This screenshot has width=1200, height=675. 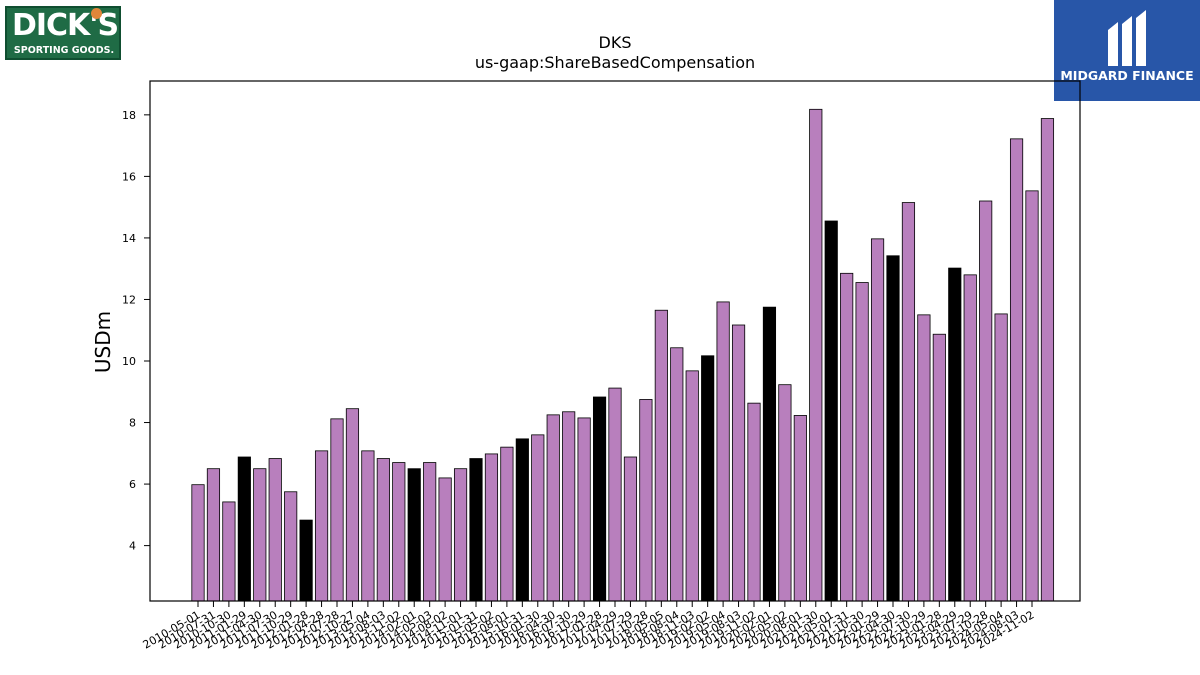 What do you see at coordinates (1127, 38) in the screenshot?
I see `midgard-mark-icon` at bounding box center [1127, 38].